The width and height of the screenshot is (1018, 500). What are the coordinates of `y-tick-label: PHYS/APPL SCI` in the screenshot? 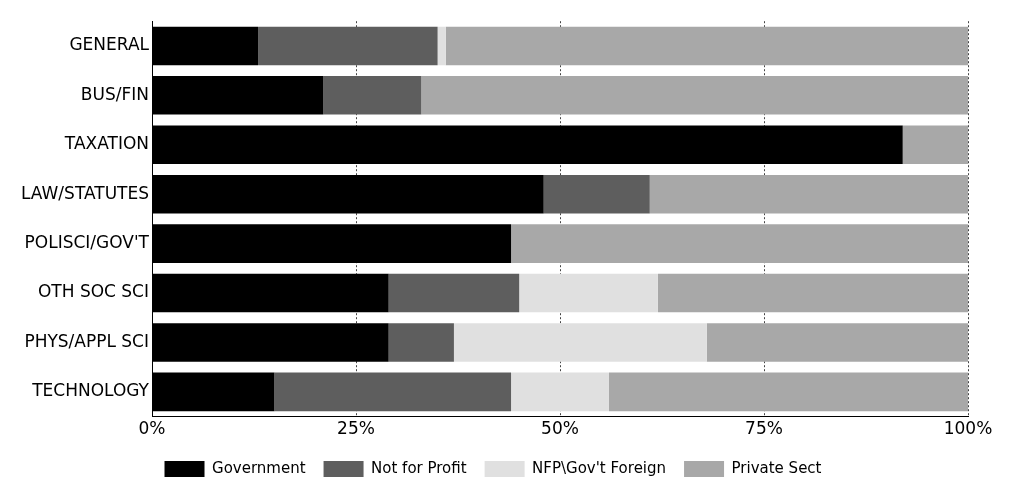 It's located at (87, 340).